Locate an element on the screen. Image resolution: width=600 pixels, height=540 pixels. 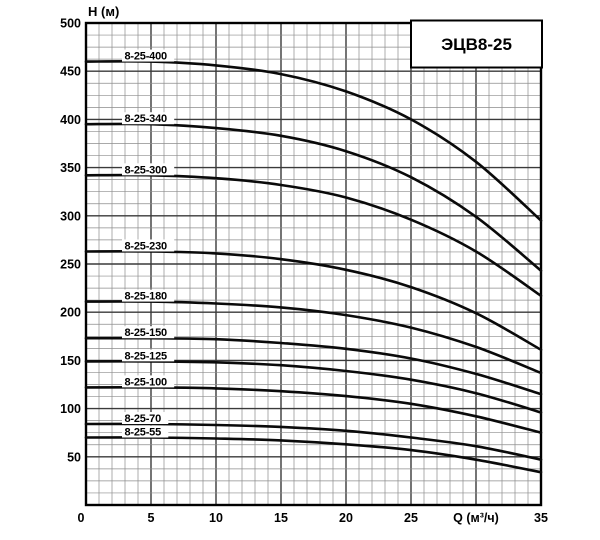
curve-label-8-25-180: 8-25-180 is located at coordinates (146, 297).